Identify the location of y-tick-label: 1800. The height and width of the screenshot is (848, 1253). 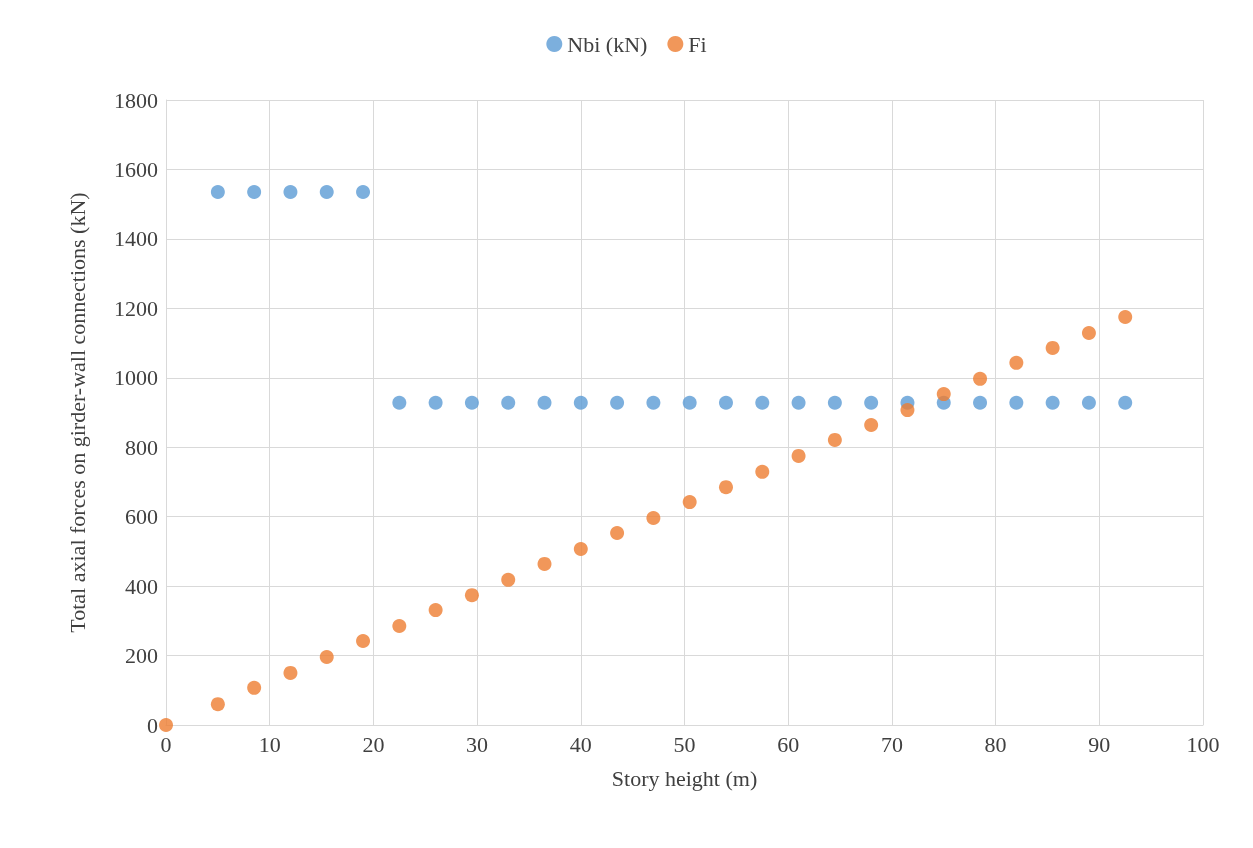
(136, 100).